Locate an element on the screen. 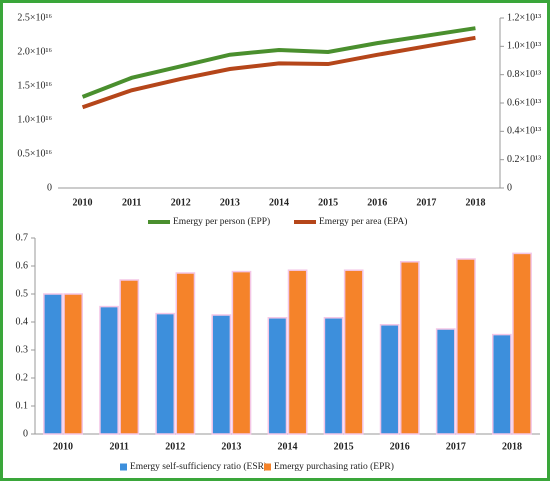  y2-tick-label: 0.4×10¹³ is located at coordinates (524, 131).